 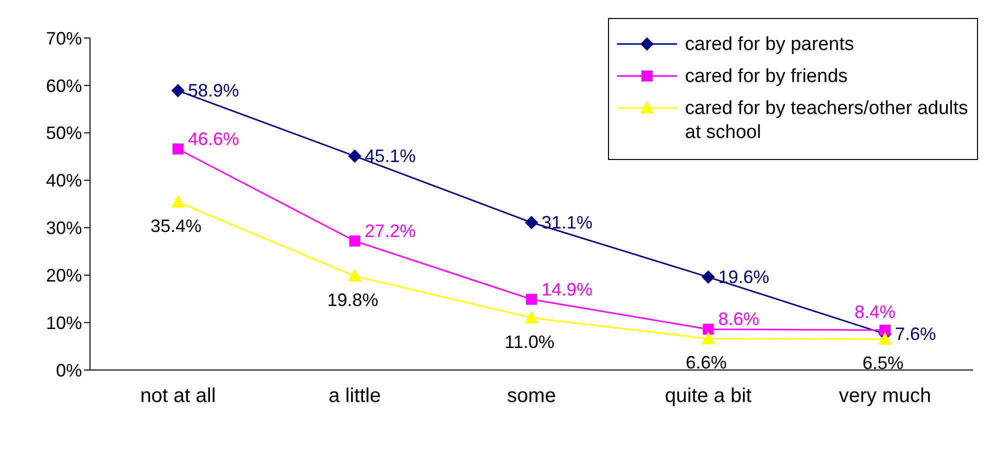 What do you see at coordinates (64, 38) in the screenshot?
I see `y-tick-label: 70%` at bounding box center [64, 38].